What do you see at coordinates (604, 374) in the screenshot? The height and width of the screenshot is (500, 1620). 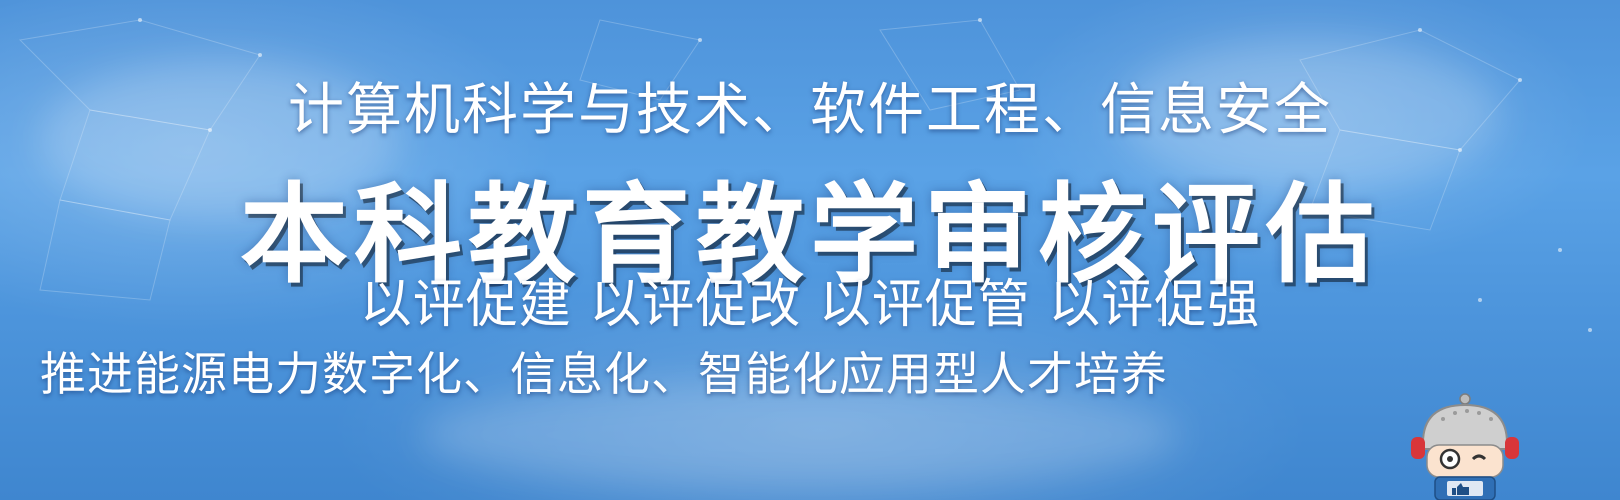 I see `banner-mission: 推进能源电力数字化、信息化、智能化应用型人才培养` at bounding box center [604, 374].